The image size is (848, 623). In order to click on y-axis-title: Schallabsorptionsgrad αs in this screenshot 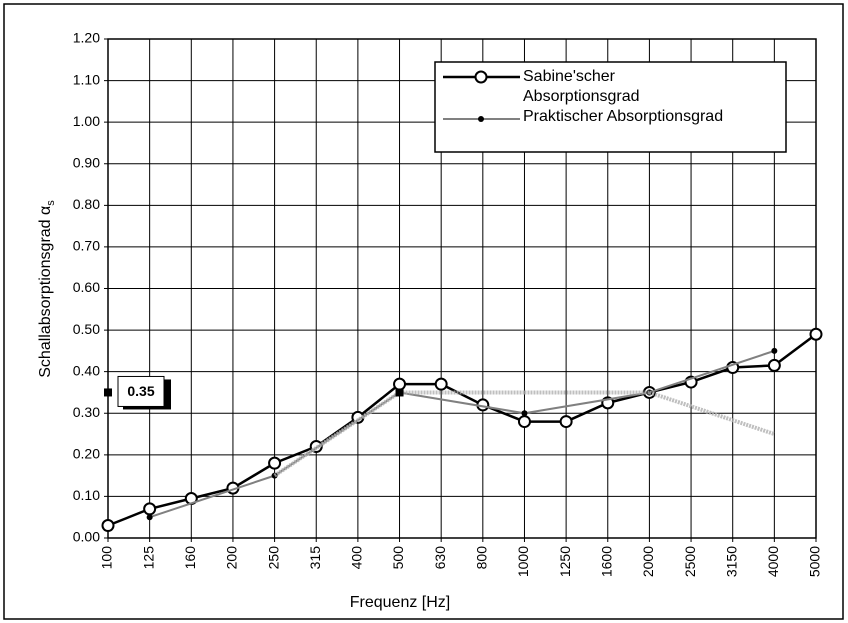, I will do `click(47, 289)`.